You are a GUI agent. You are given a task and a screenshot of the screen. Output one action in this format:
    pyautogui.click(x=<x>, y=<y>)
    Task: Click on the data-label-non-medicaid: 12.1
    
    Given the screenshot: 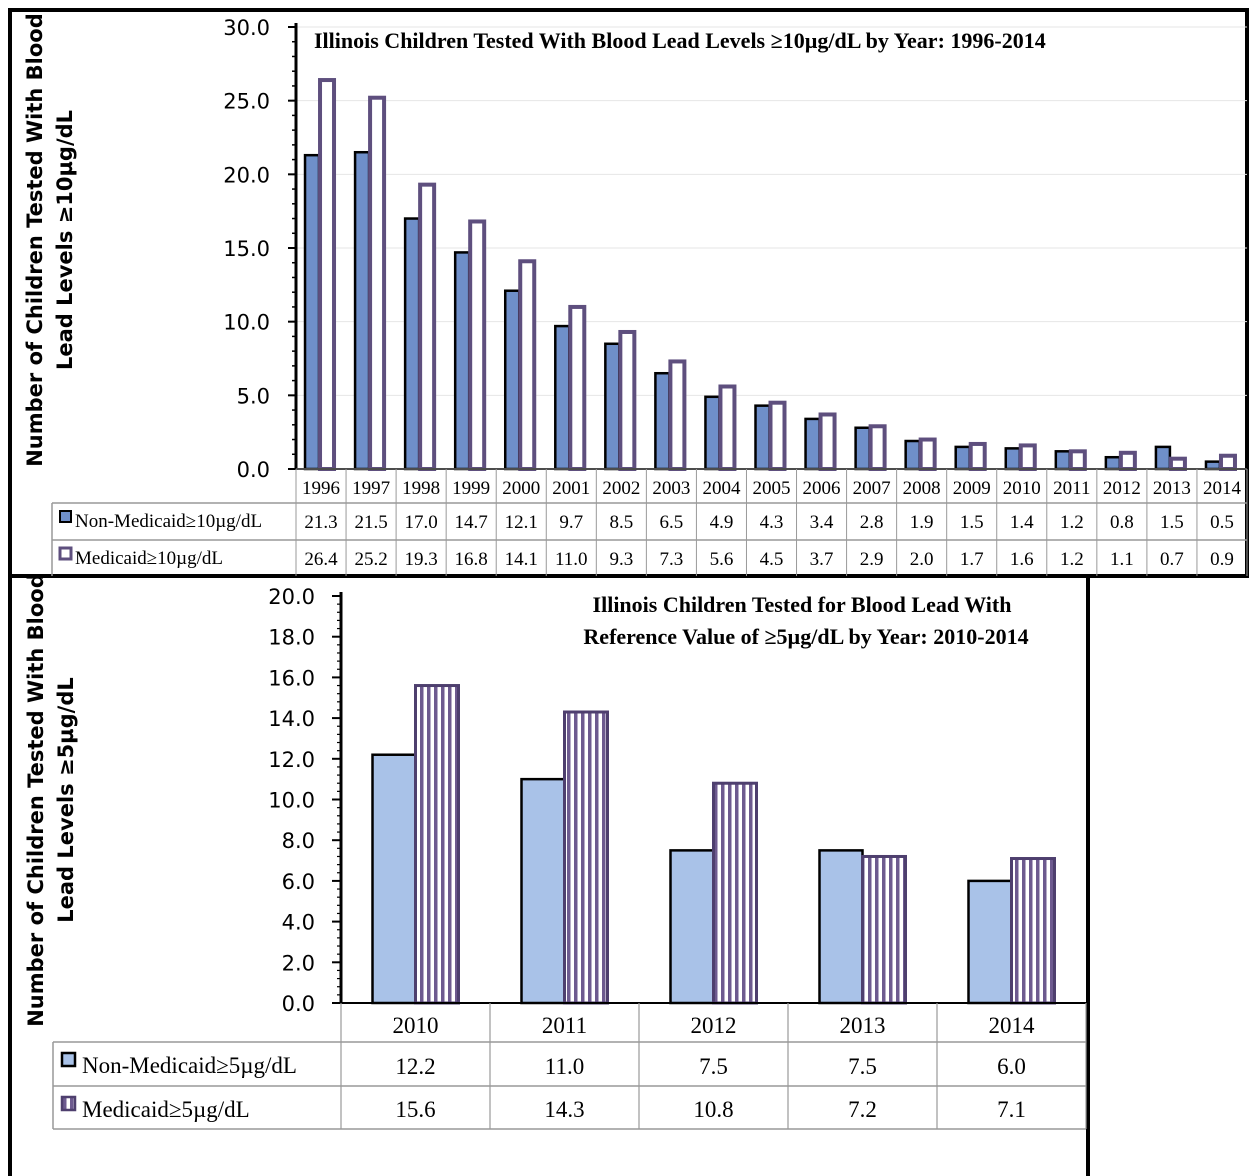 What is the action you would take?
    pyautogui.click(x=521, y=522)
    